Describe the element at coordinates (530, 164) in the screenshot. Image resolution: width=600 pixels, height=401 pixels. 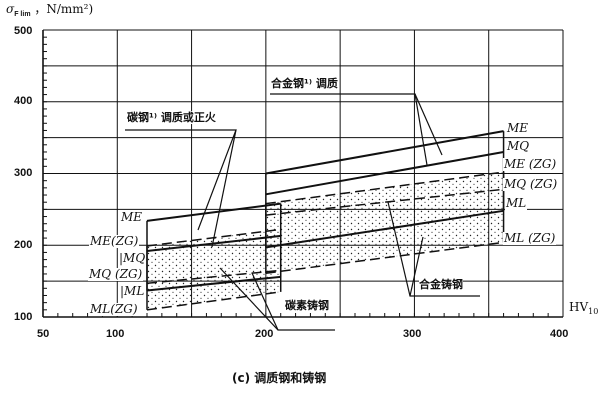
I see `right-label-me-zg: ME (ZG)` at that location.